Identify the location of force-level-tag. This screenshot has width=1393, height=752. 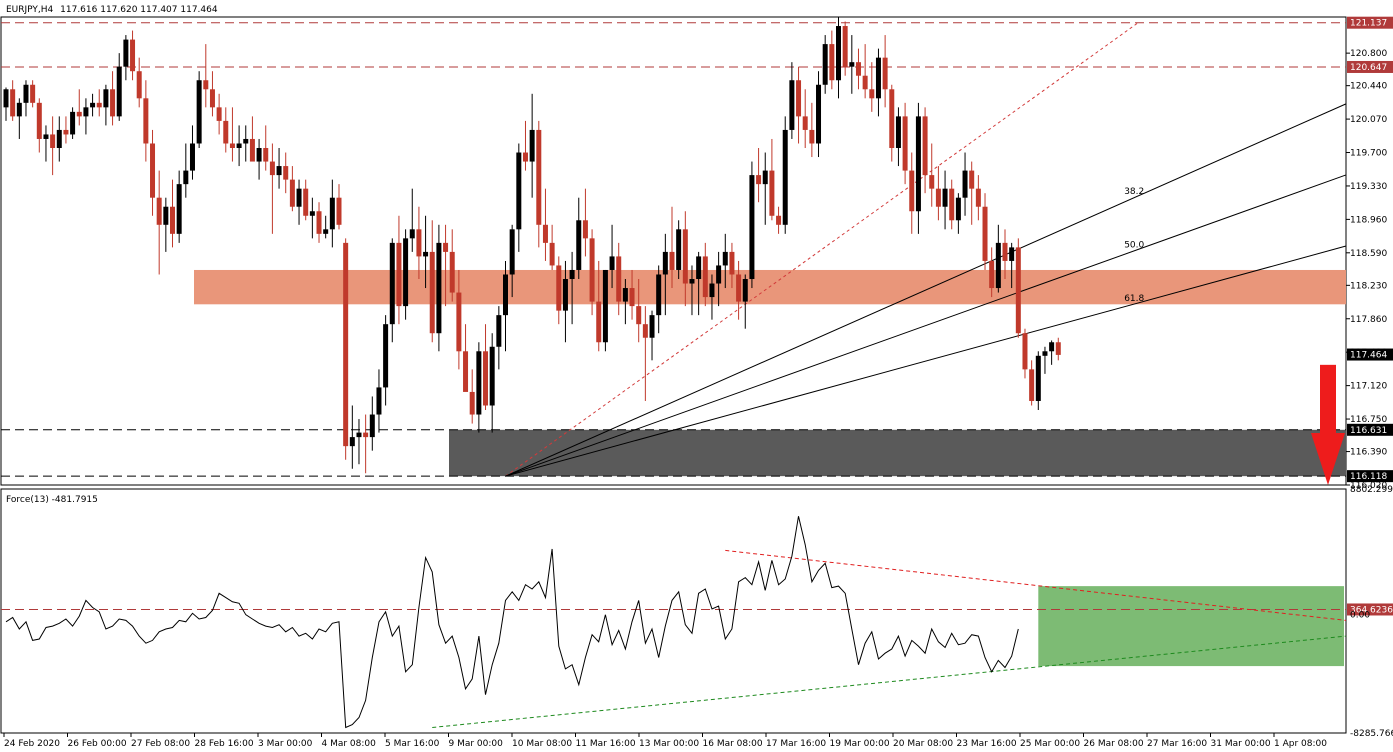
(1370, 609).